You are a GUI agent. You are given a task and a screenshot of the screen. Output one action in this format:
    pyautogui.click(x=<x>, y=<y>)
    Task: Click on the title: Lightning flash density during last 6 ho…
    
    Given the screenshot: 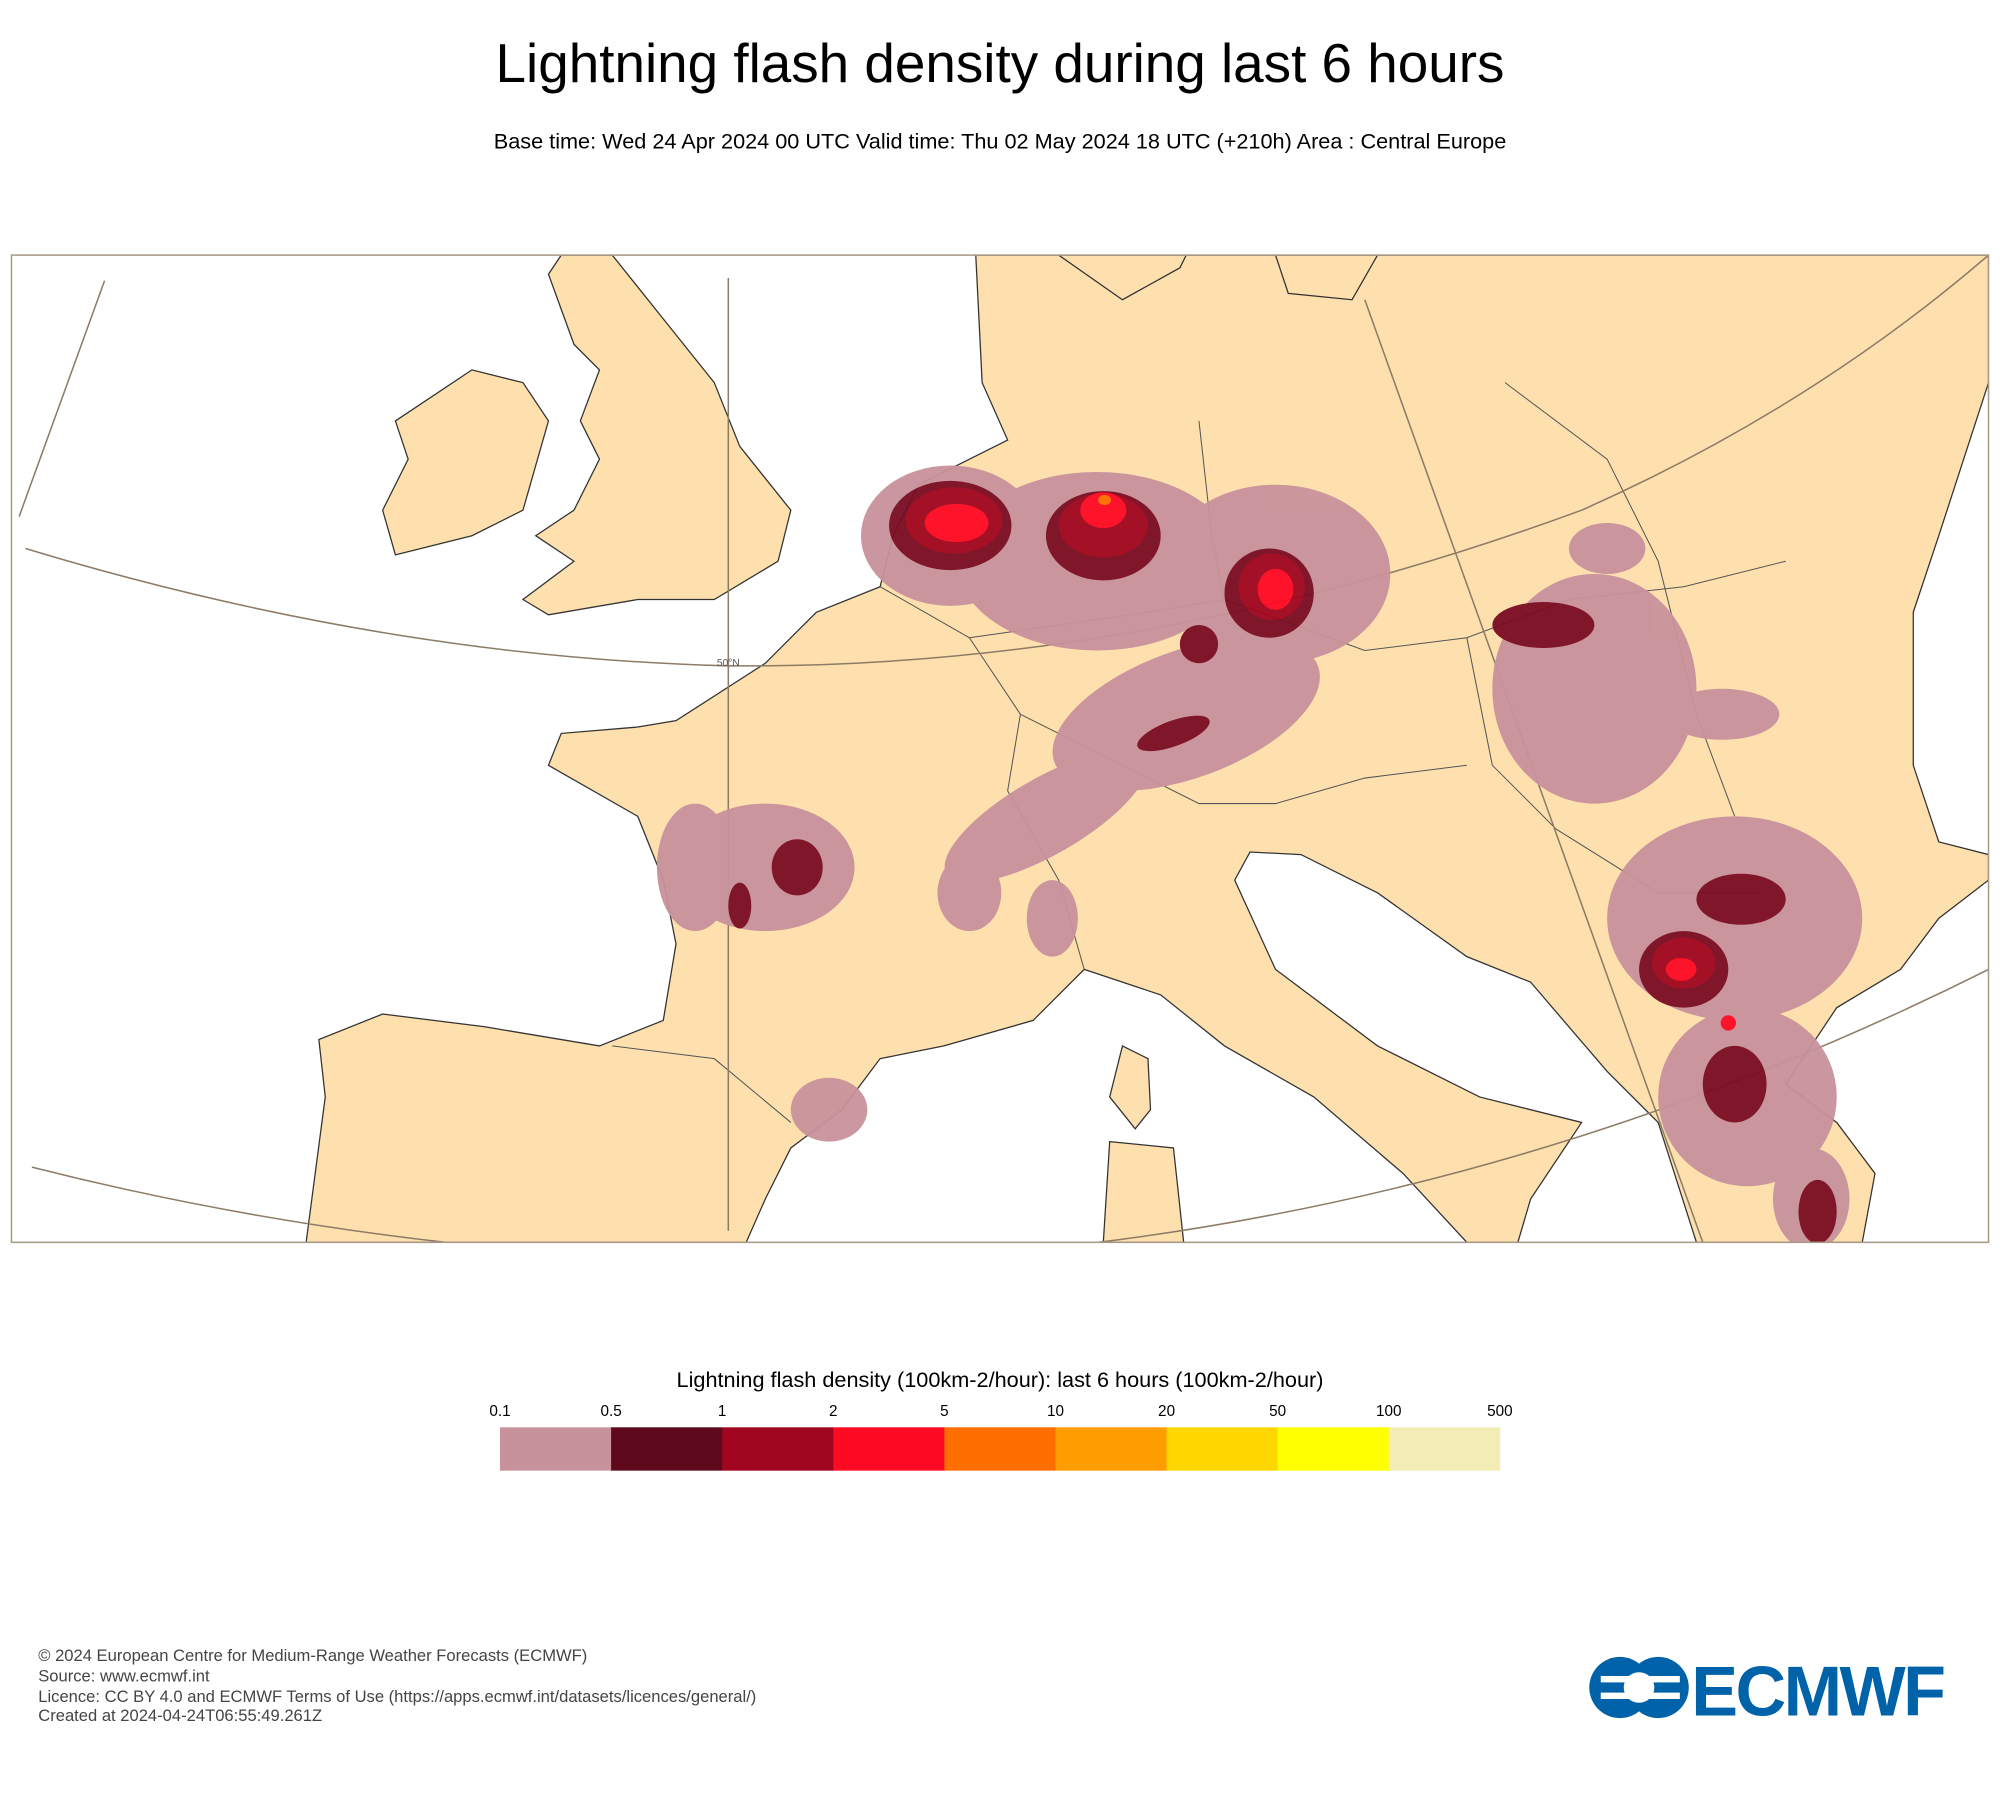 What is the action you would take?
    pyautogui.click(x=1000, y=63)
    